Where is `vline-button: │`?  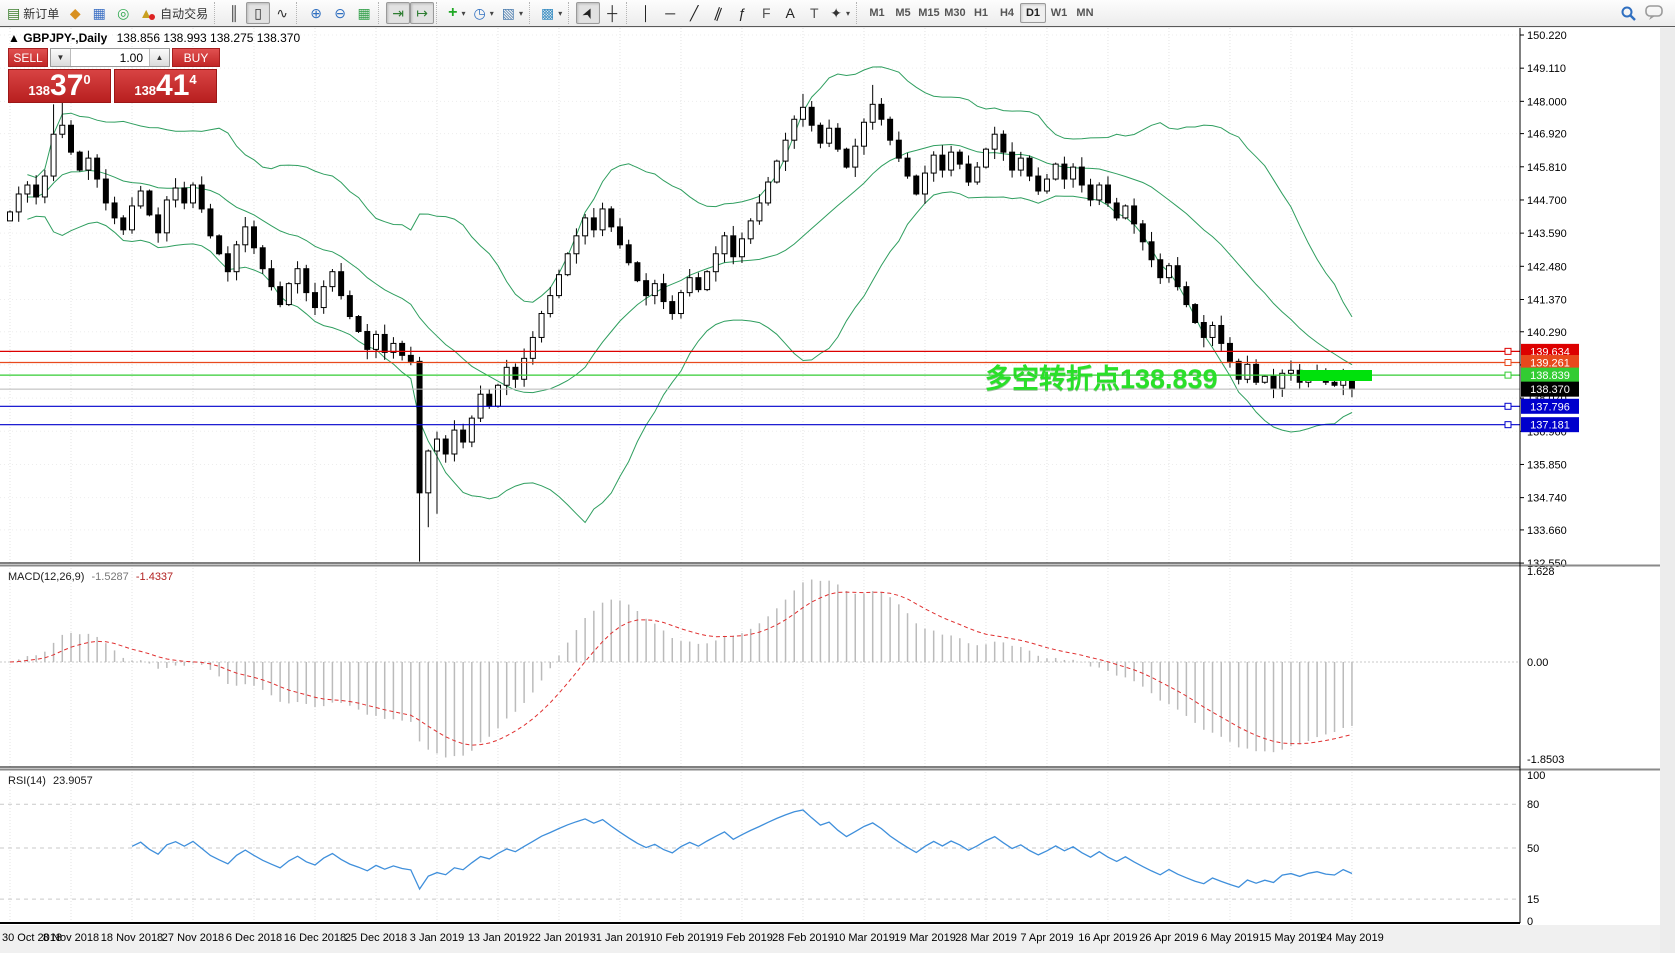 vline-button: │ is located at coordinates (646, 13).